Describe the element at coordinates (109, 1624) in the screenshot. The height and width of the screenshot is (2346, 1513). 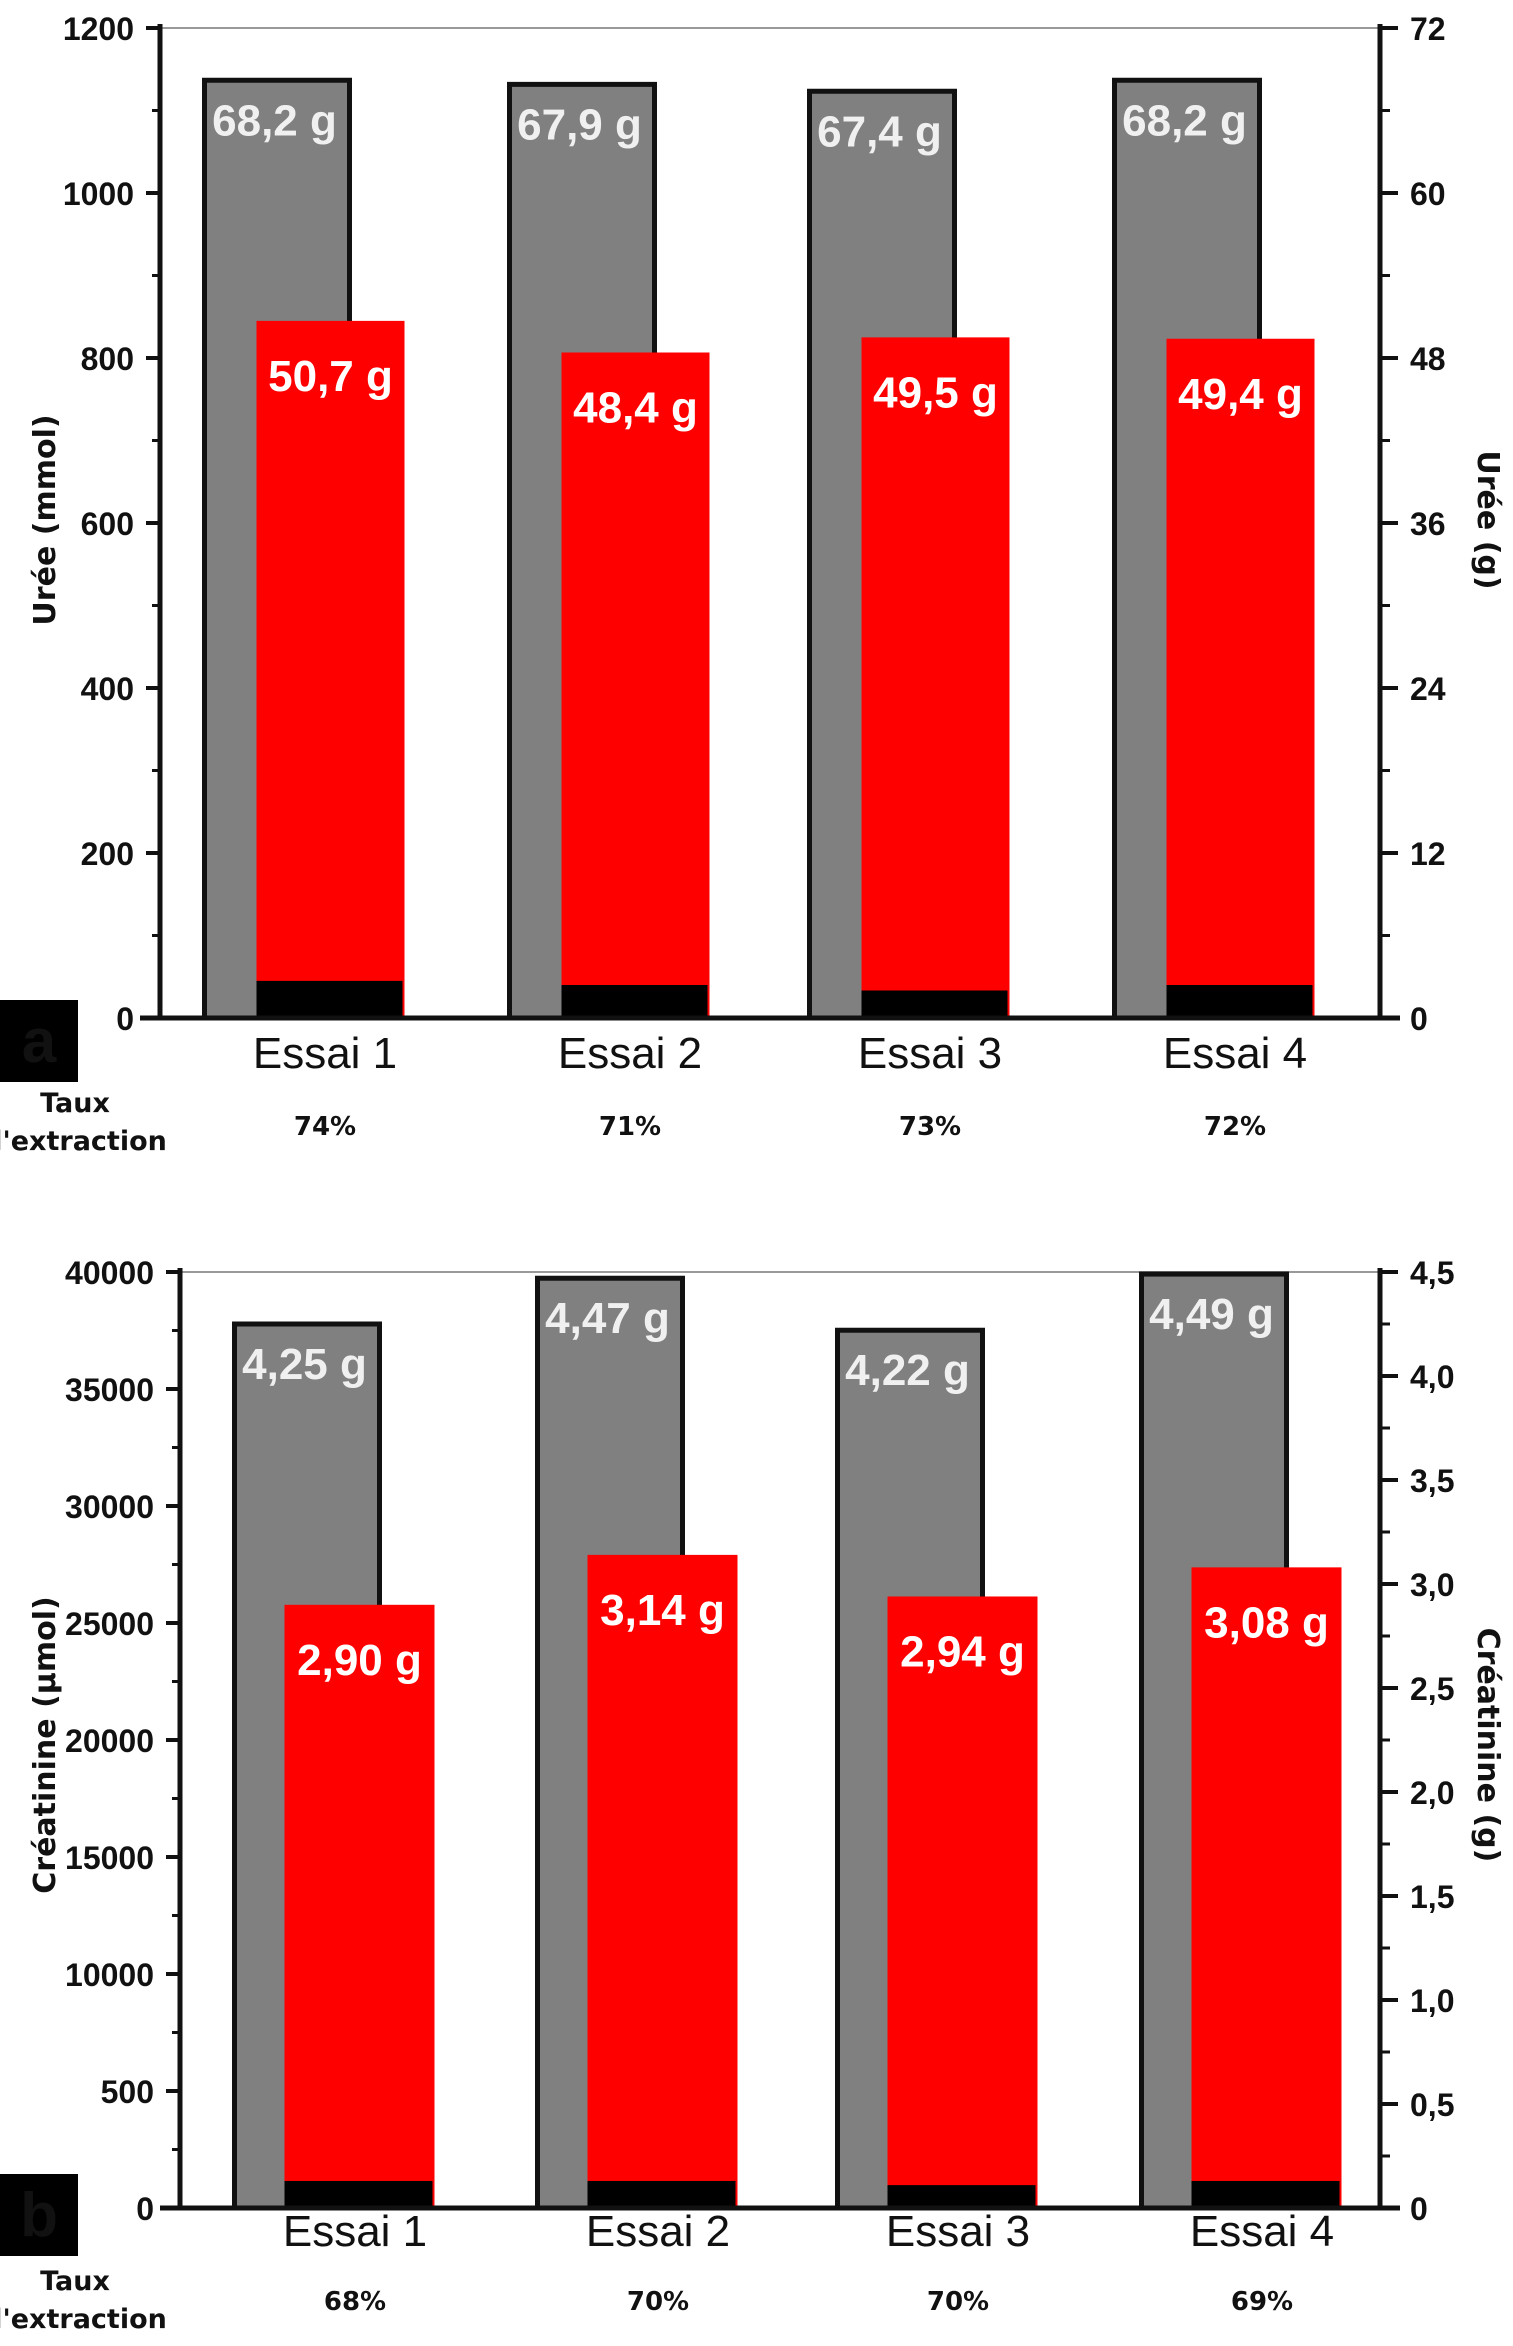
I see `left-tick-label: 25000` at that location.